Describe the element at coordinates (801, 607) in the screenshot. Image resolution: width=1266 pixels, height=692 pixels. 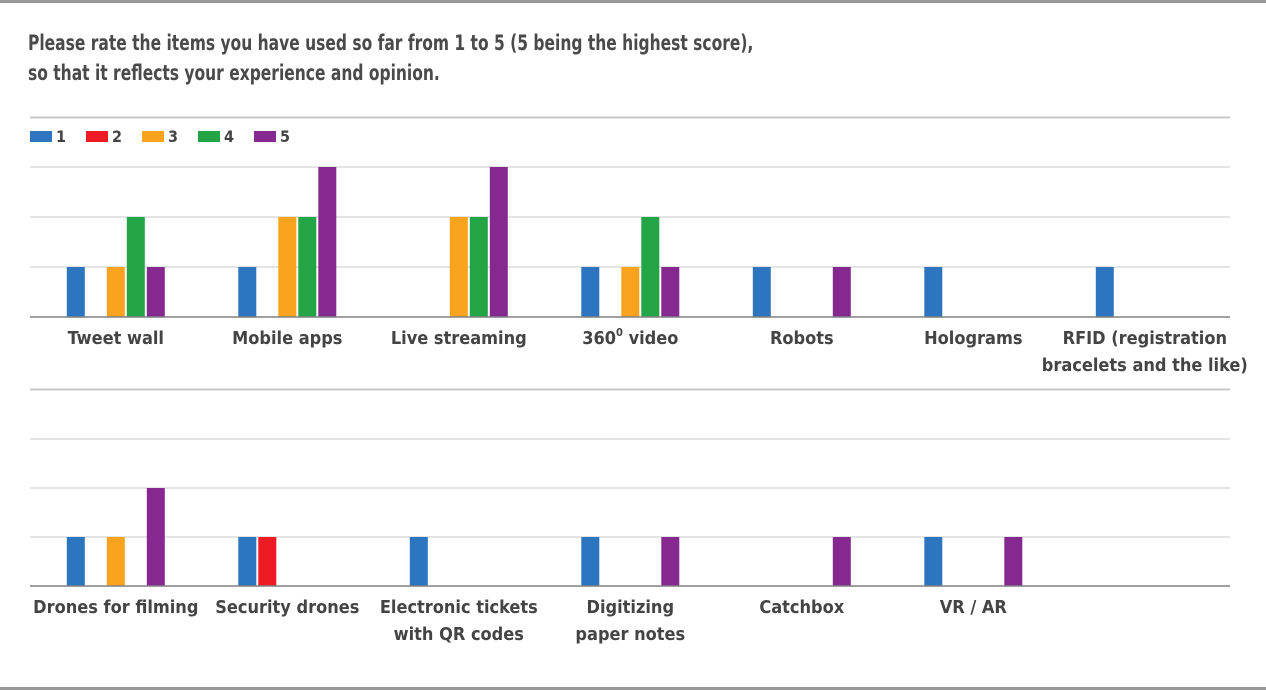
I see `category-label: Catchbox` at that location.